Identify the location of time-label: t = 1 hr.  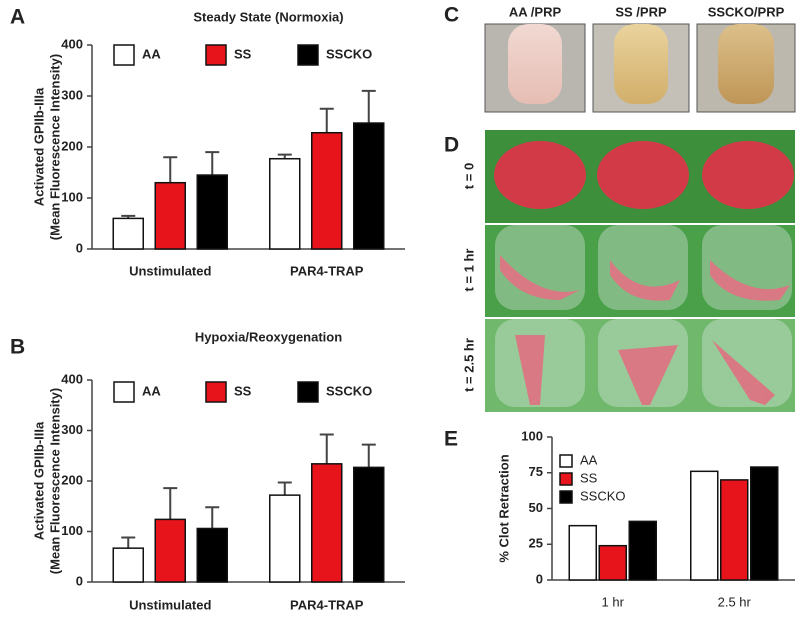
(468, 270).